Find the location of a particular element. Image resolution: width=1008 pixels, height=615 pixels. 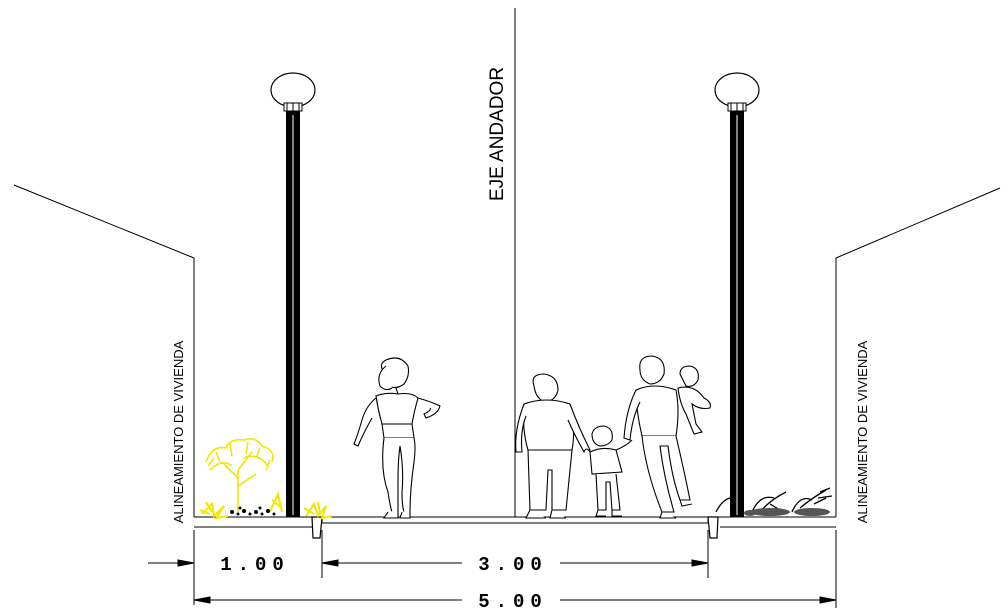

house-outline-right is located at coordinates (918, 352).